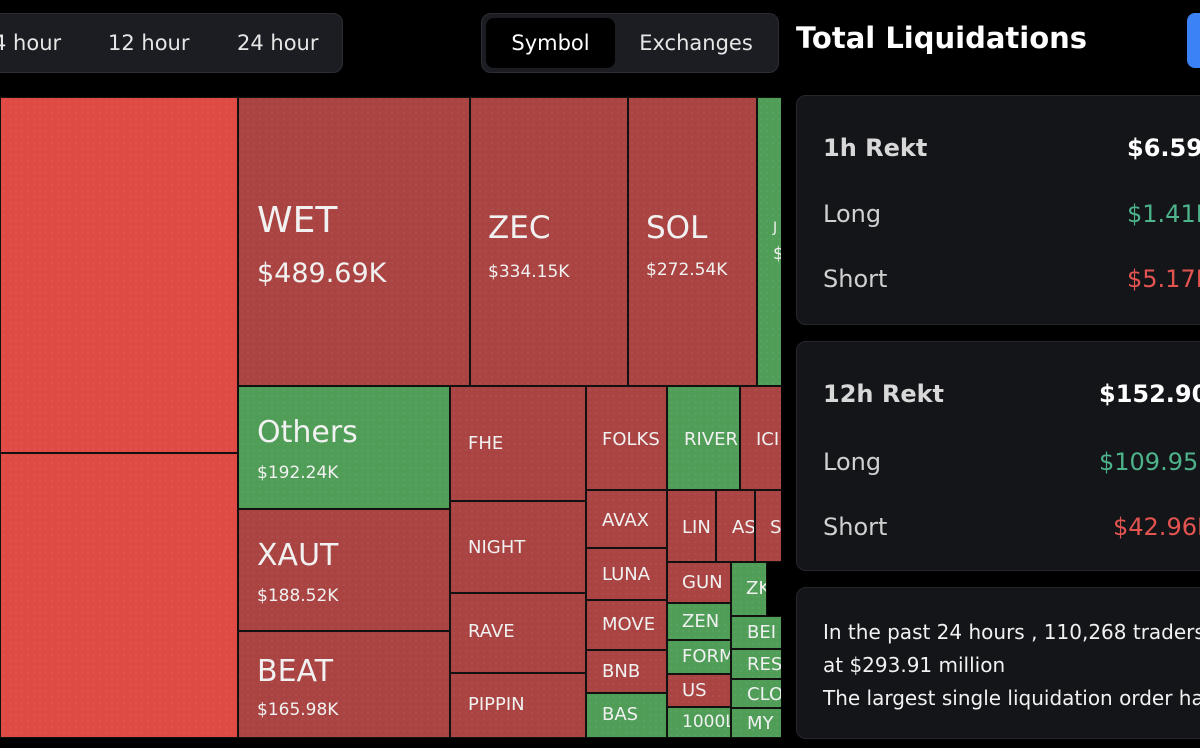  I want to click on short-value: $5.17N, so click(1163, 279).